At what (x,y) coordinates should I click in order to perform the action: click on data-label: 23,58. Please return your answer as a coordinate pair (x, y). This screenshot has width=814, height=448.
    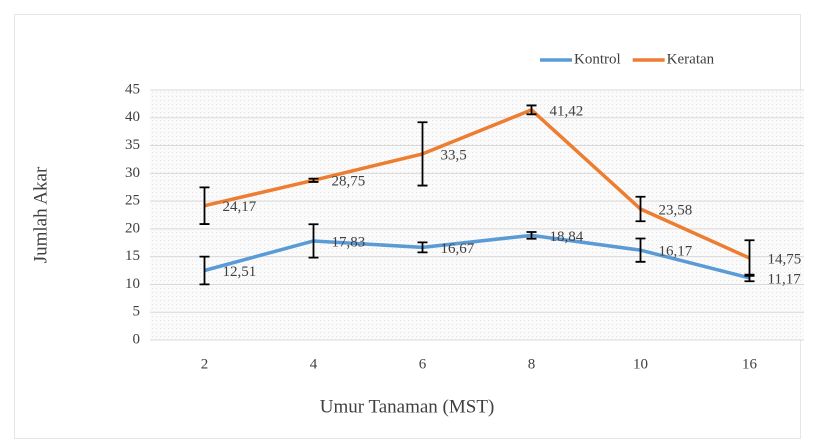
    Looking at the image, I should click on (676, 210).